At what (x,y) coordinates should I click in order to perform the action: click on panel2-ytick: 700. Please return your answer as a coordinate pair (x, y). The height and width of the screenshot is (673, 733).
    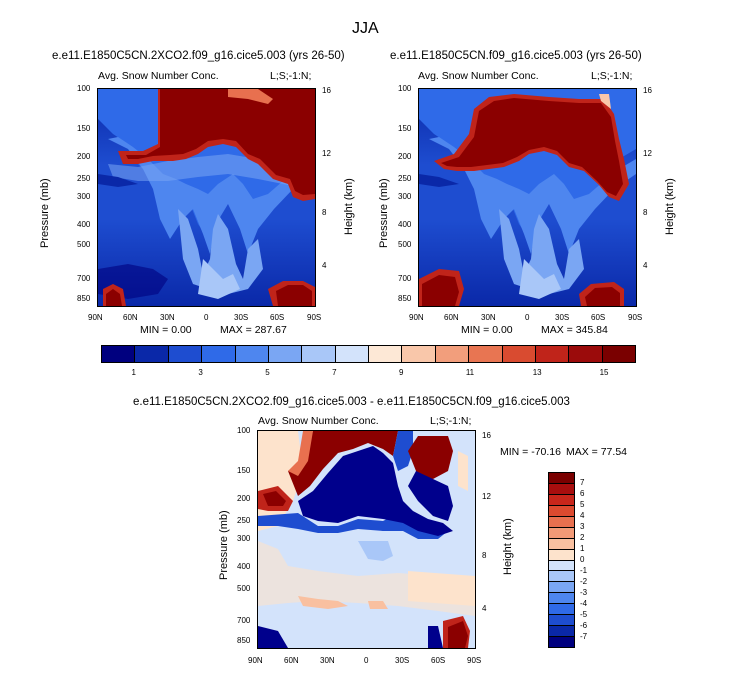
    Looking at the image, I should click on (405, 278).